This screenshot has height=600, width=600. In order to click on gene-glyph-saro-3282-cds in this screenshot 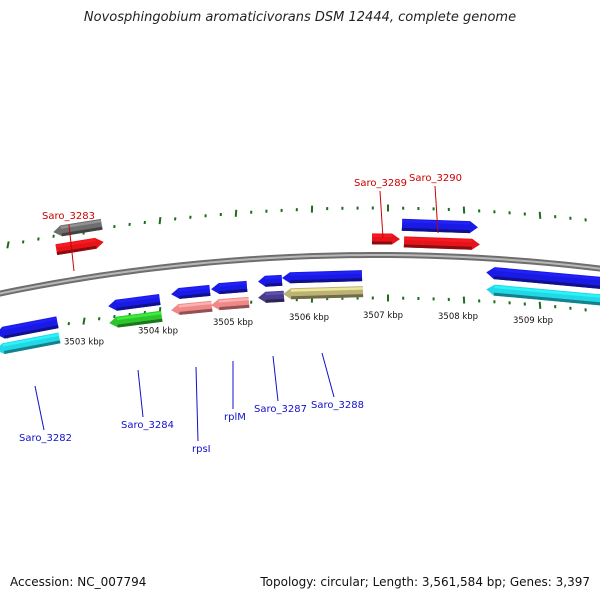, I will do `click(30, 343)`.